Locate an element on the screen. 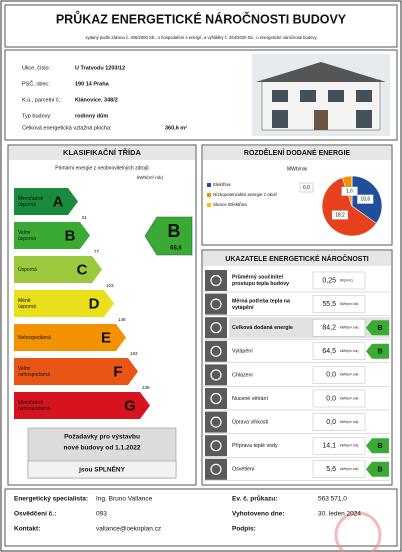  indicators-title-band is located at coordinates (297, 258).